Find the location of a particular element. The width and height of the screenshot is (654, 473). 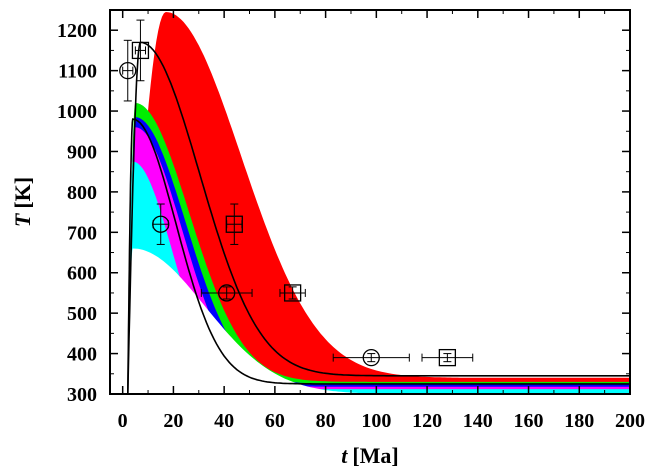

y-axis-label: T [K] is located at coordinates (22, 202).